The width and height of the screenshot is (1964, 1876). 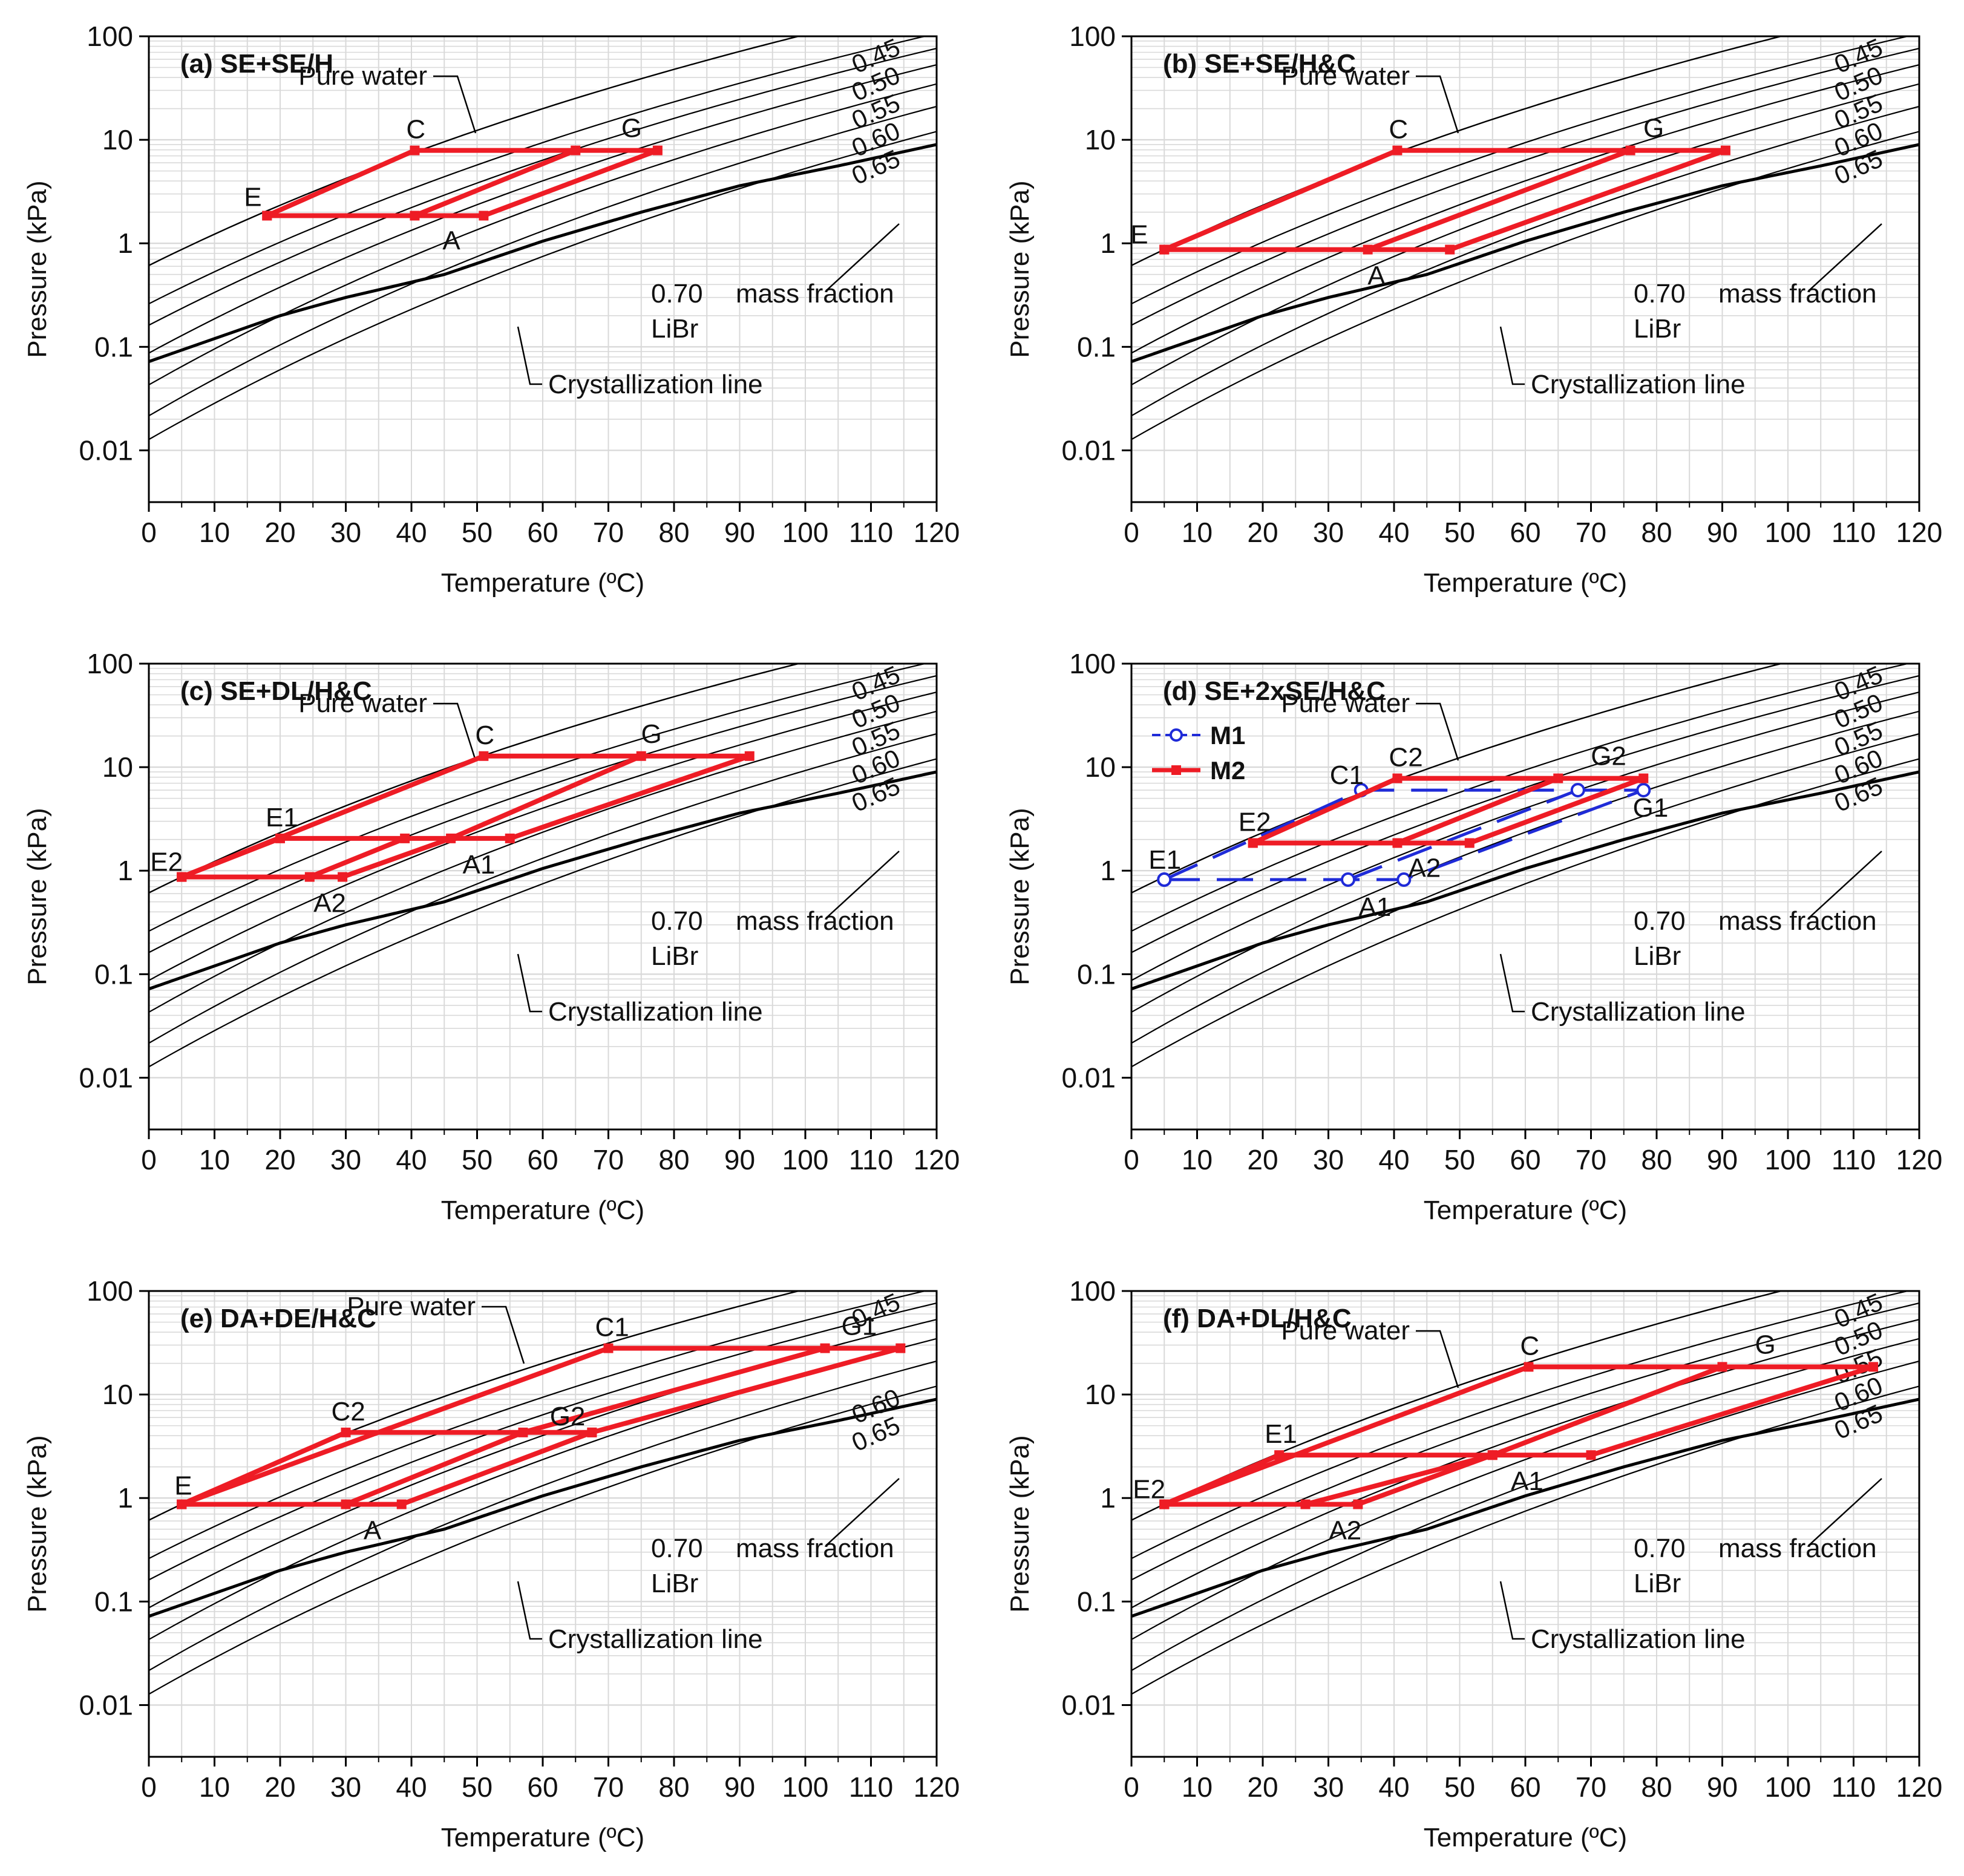 I want to click on pure-water-line, so click(x=1458, y=779).